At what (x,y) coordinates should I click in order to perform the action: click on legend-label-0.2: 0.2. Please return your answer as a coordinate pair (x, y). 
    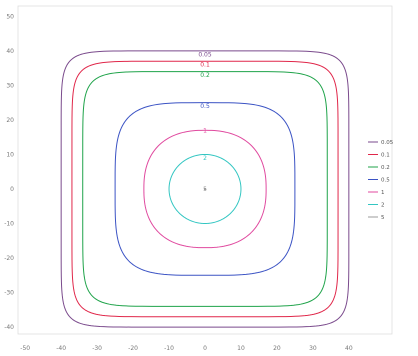
    Looking at the image, I should click on (385, 168).